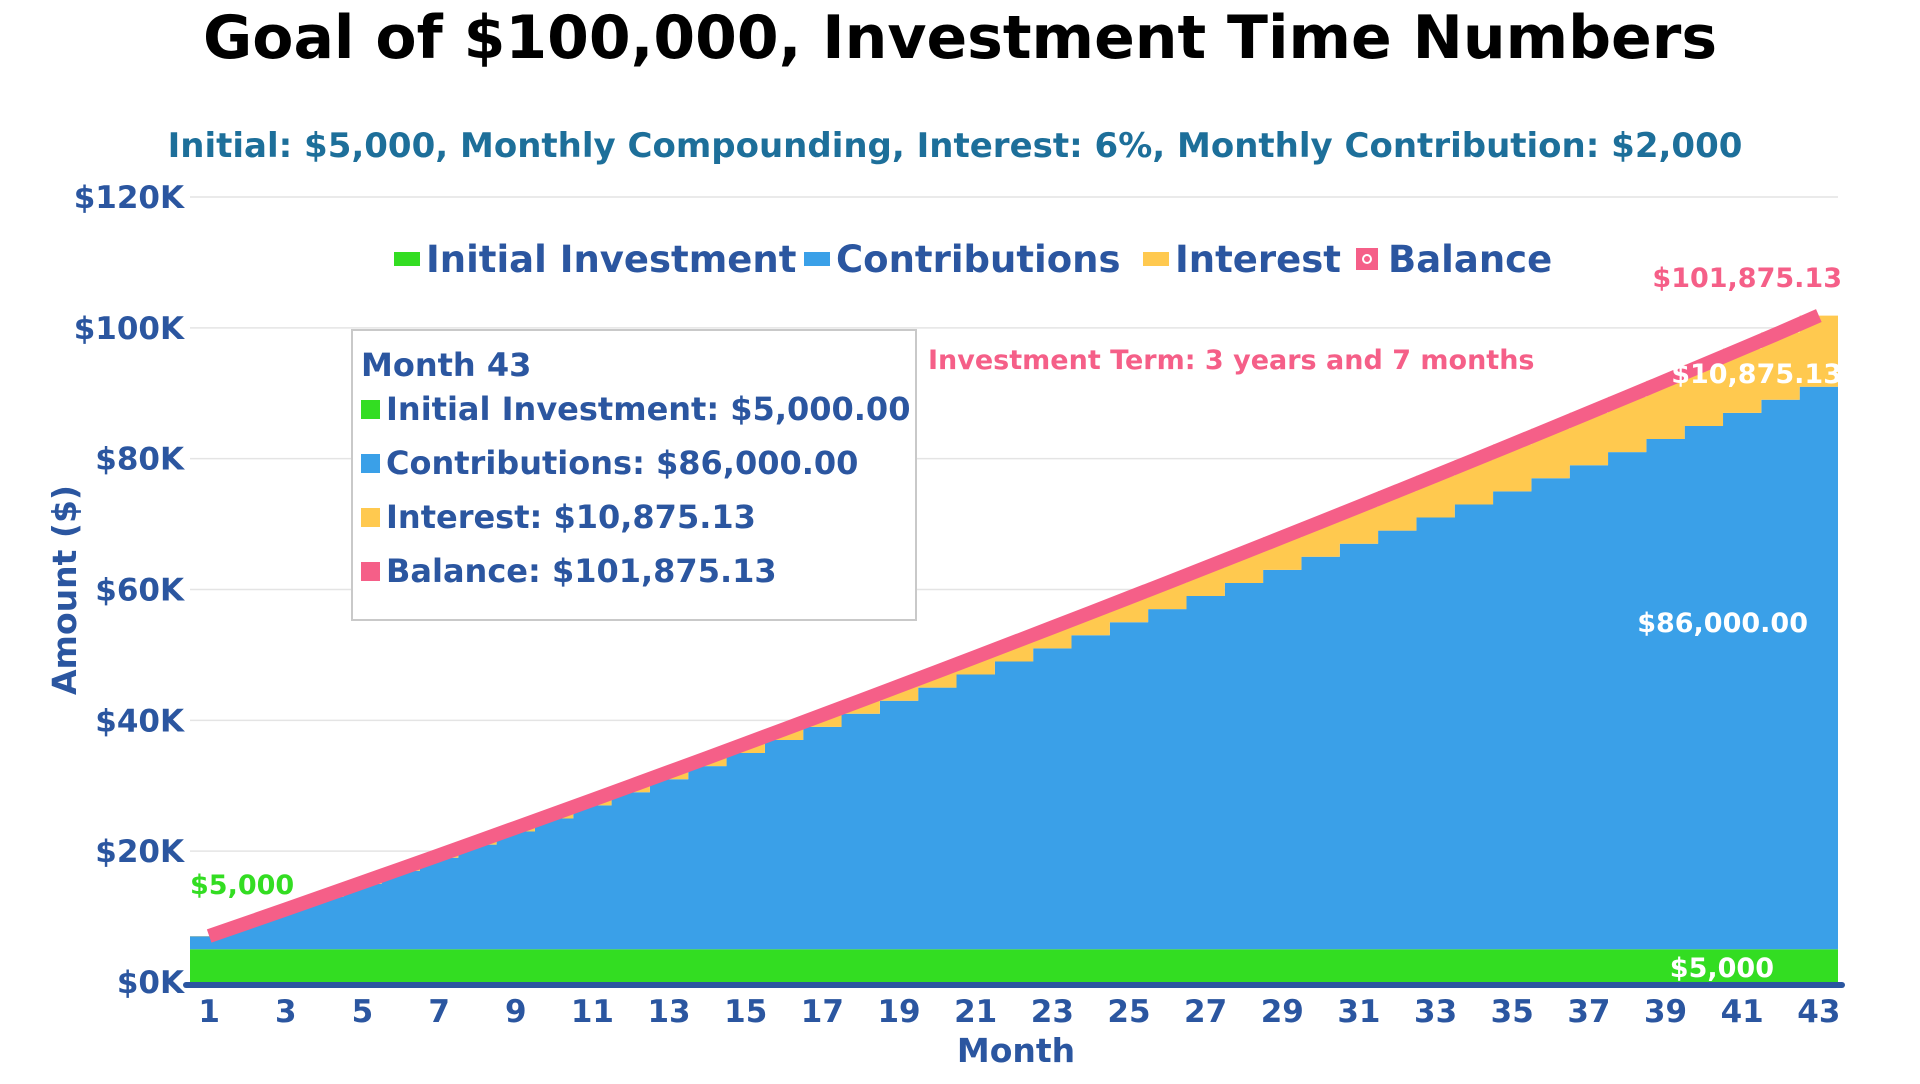 The height and width of the screenshot is (1084, 1920). I want to click on y-tick-label: $60K, so click(140, 591).